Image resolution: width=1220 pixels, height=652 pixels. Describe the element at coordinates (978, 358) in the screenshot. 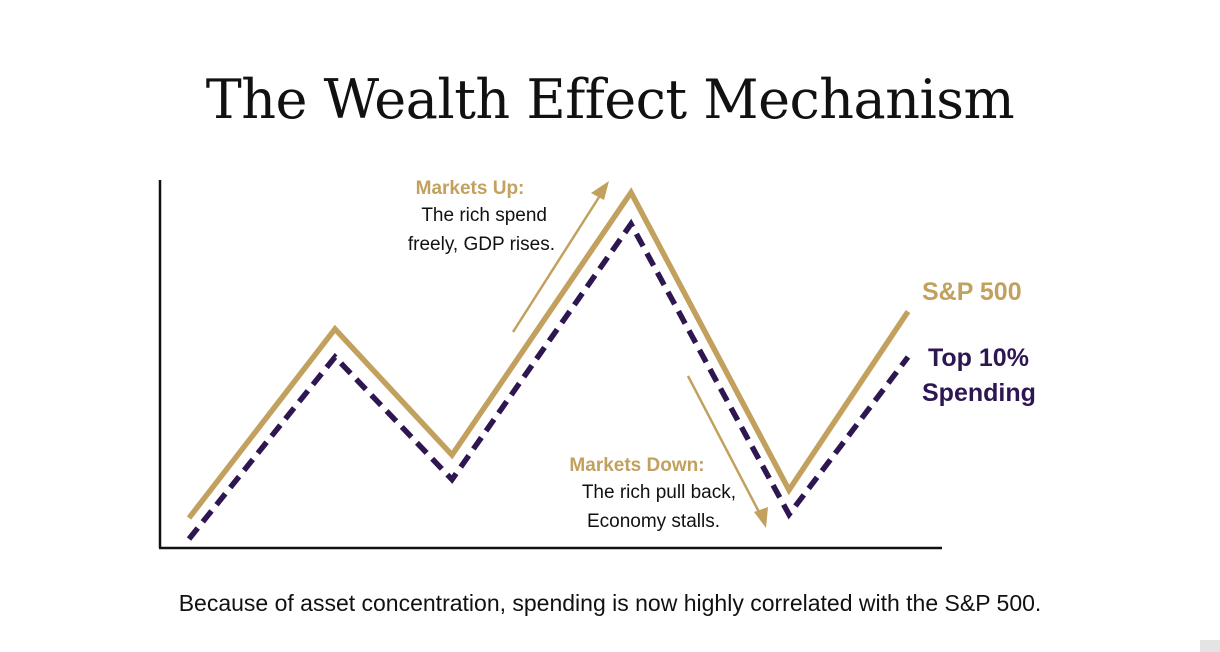

I see `legend-top10-line-1: Top 10%` at that location.